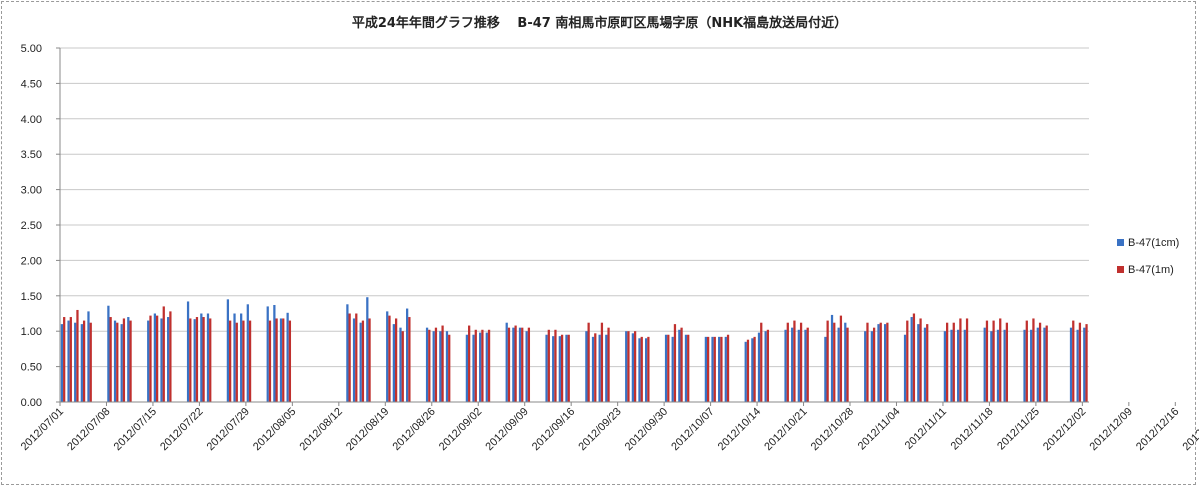 The height and width of the screenshot is (488, 1199). What do you see at coordinates (274, 429) in the screenshot?
I see `x-tick-label: 2012/08/05` at bounding box center [274, 429].